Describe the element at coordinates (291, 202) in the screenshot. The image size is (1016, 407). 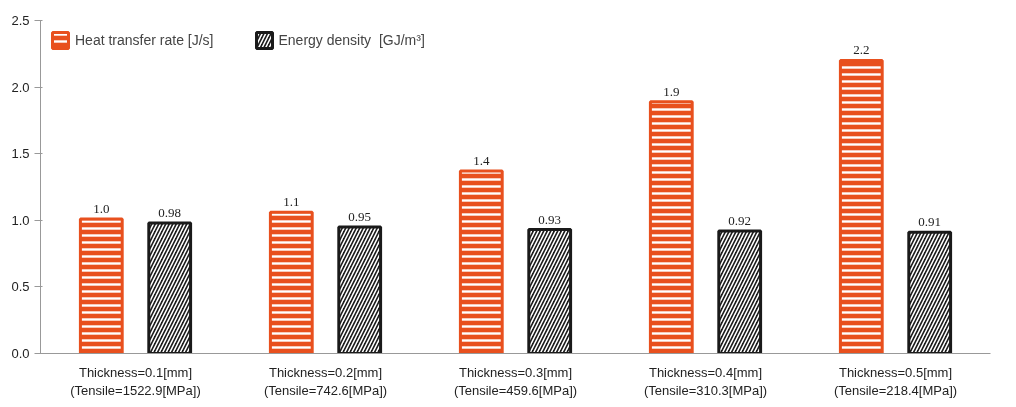
I see `data-label: 1.1` at that location.